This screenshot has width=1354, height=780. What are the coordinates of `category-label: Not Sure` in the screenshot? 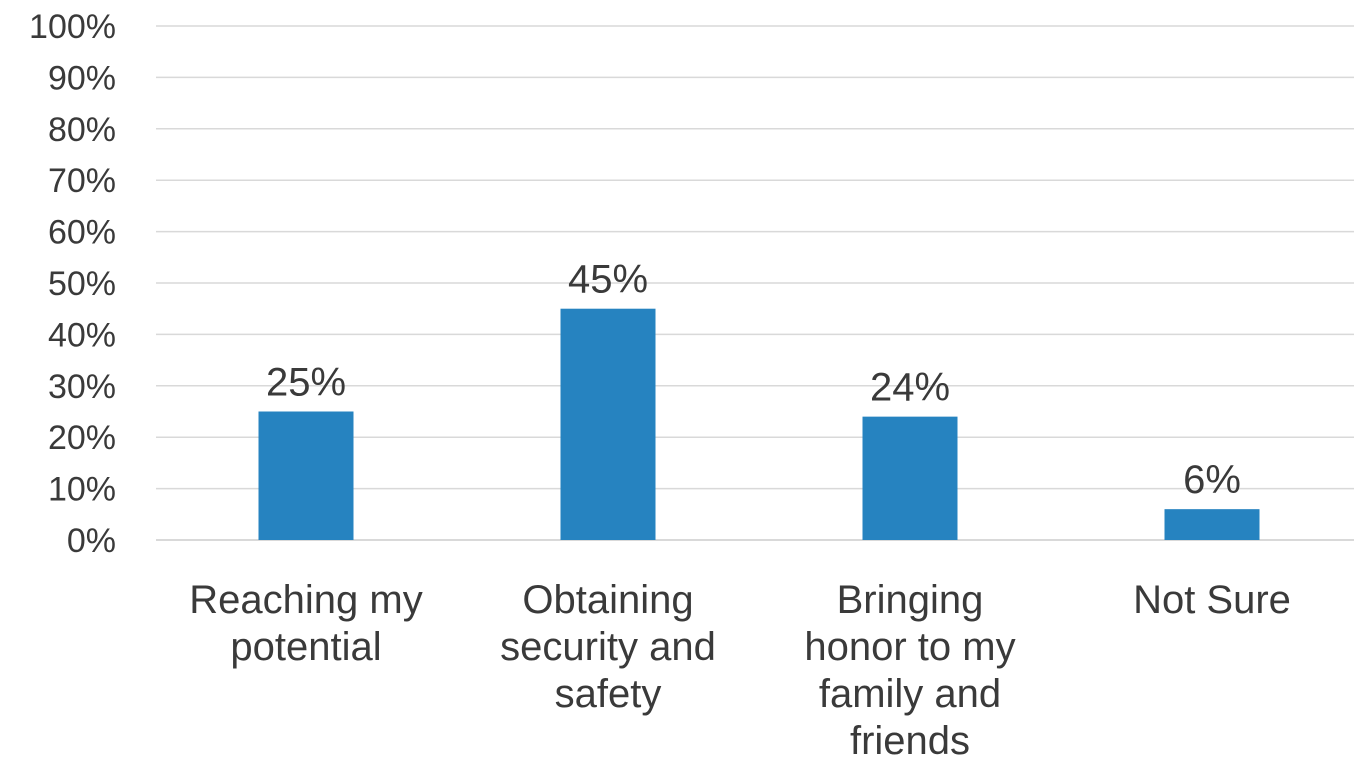 It's located at (1212, 600).